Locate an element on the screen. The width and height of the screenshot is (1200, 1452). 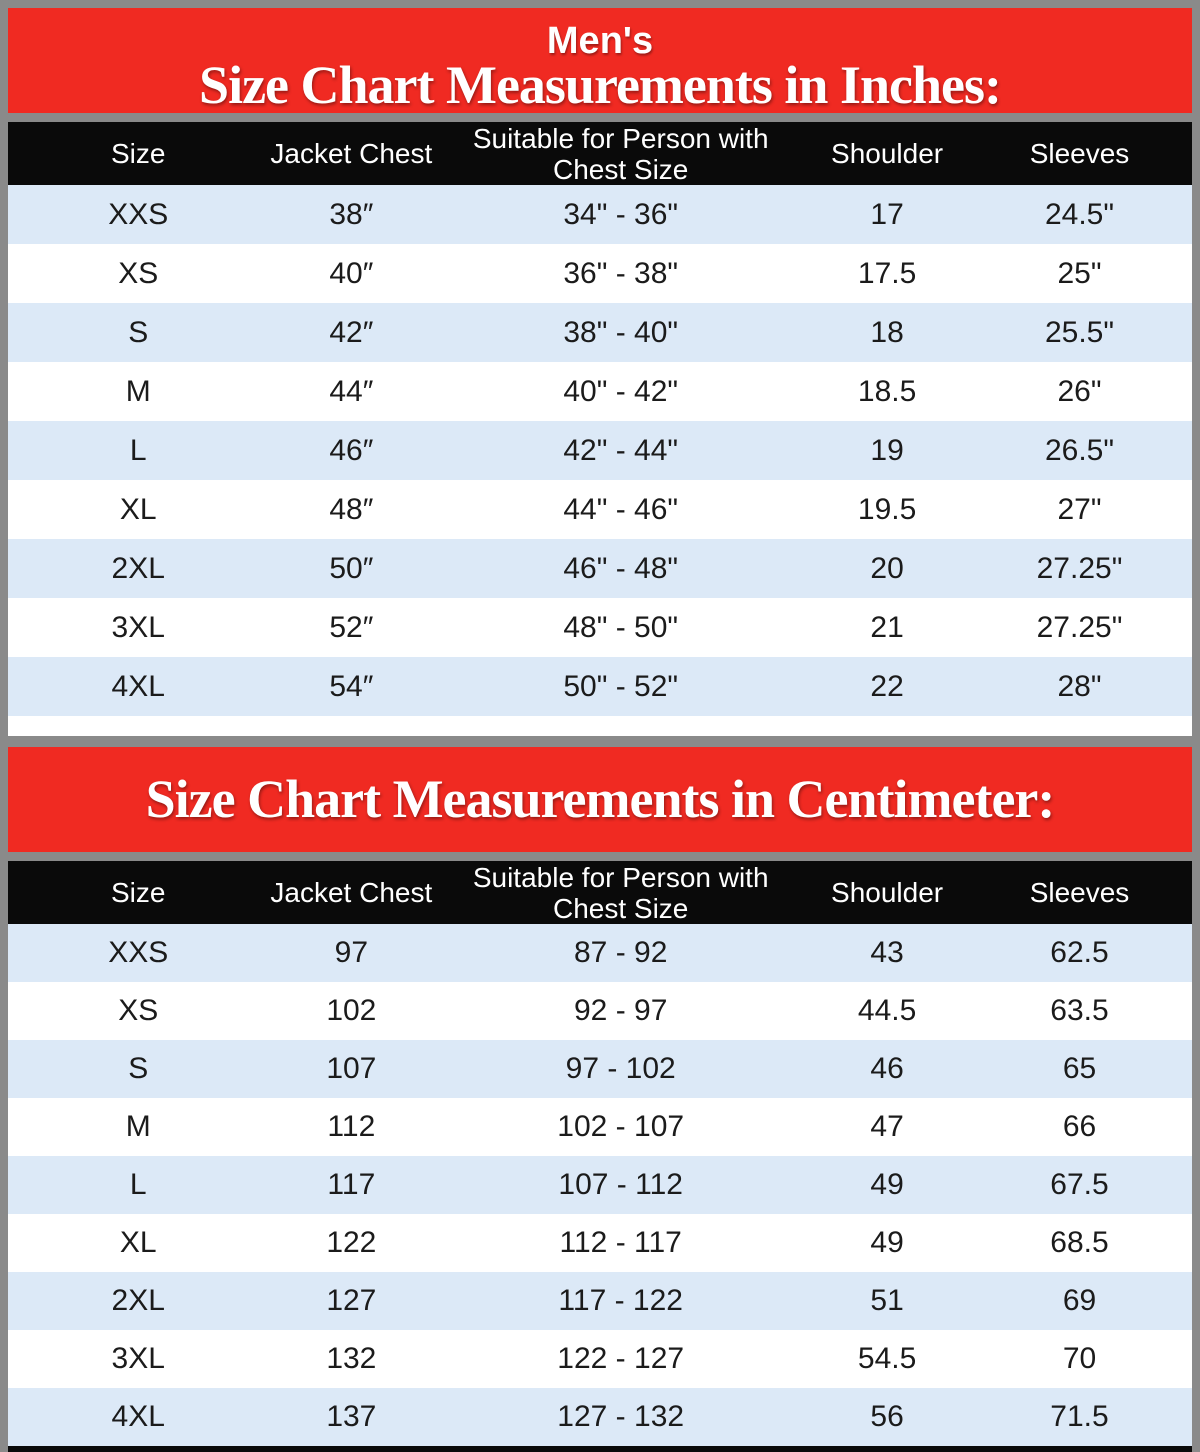
divider-gap is located at coordinates (600, 856).